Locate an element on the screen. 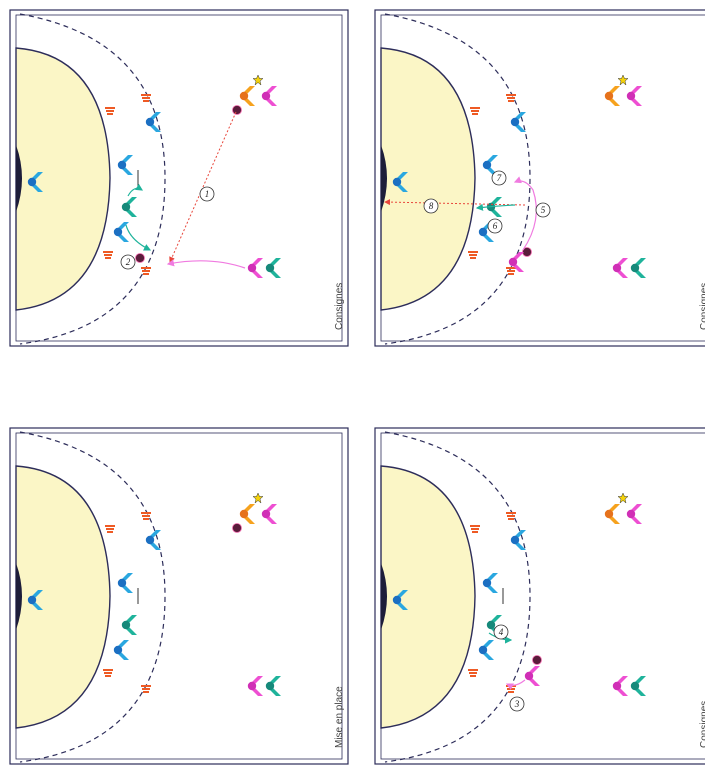 The height and width of the screenshot is (771, 705). pass-arrow is located at coordinates (203, 187).